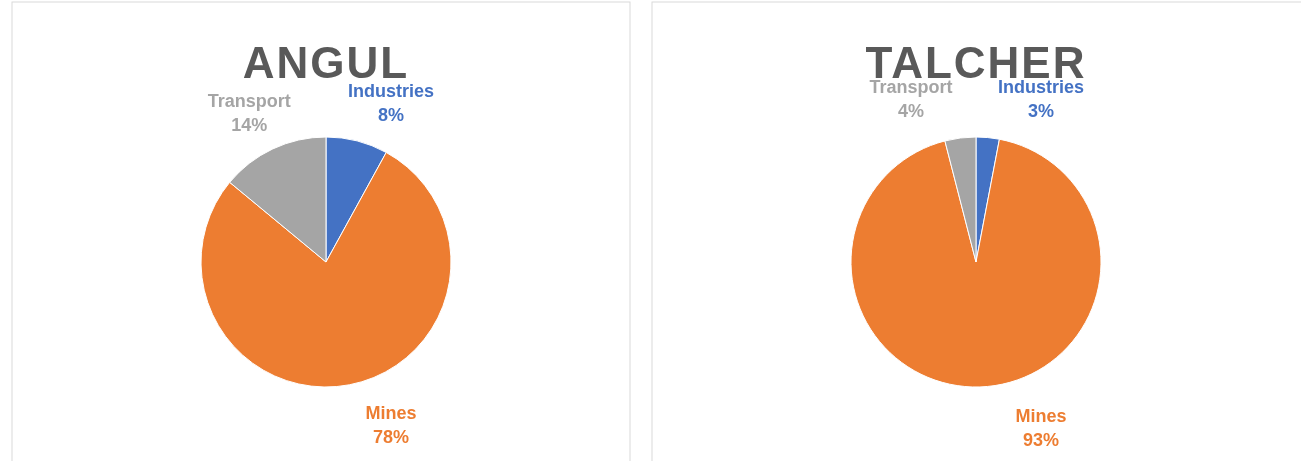  I want to click on data-label: 4%, so click(911, 111).